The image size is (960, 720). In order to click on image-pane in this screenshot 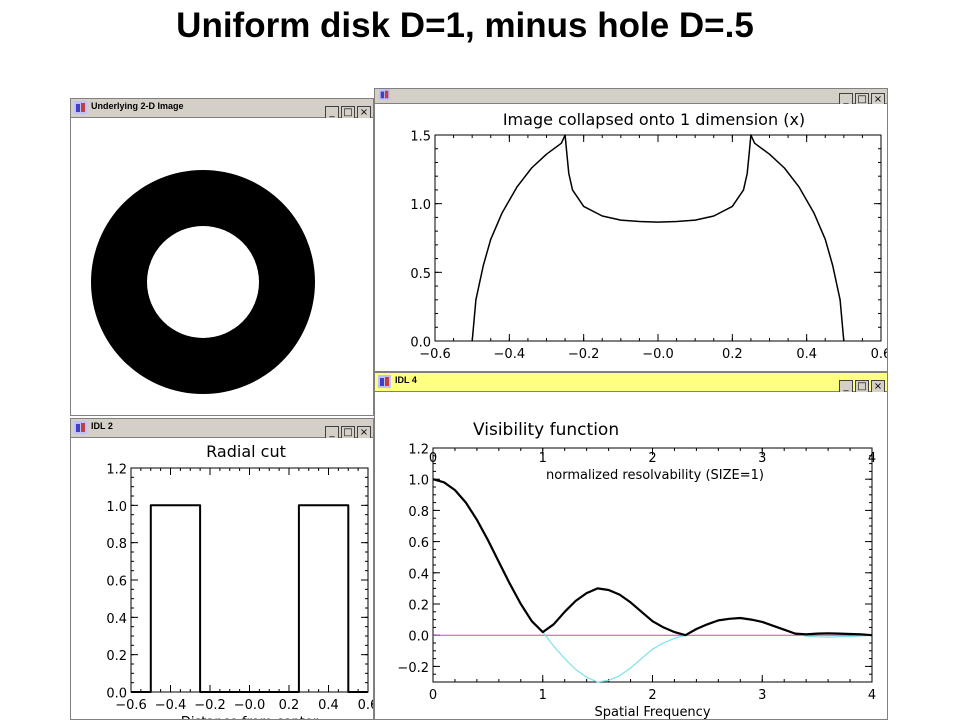, I will do `click(222, 266)`.